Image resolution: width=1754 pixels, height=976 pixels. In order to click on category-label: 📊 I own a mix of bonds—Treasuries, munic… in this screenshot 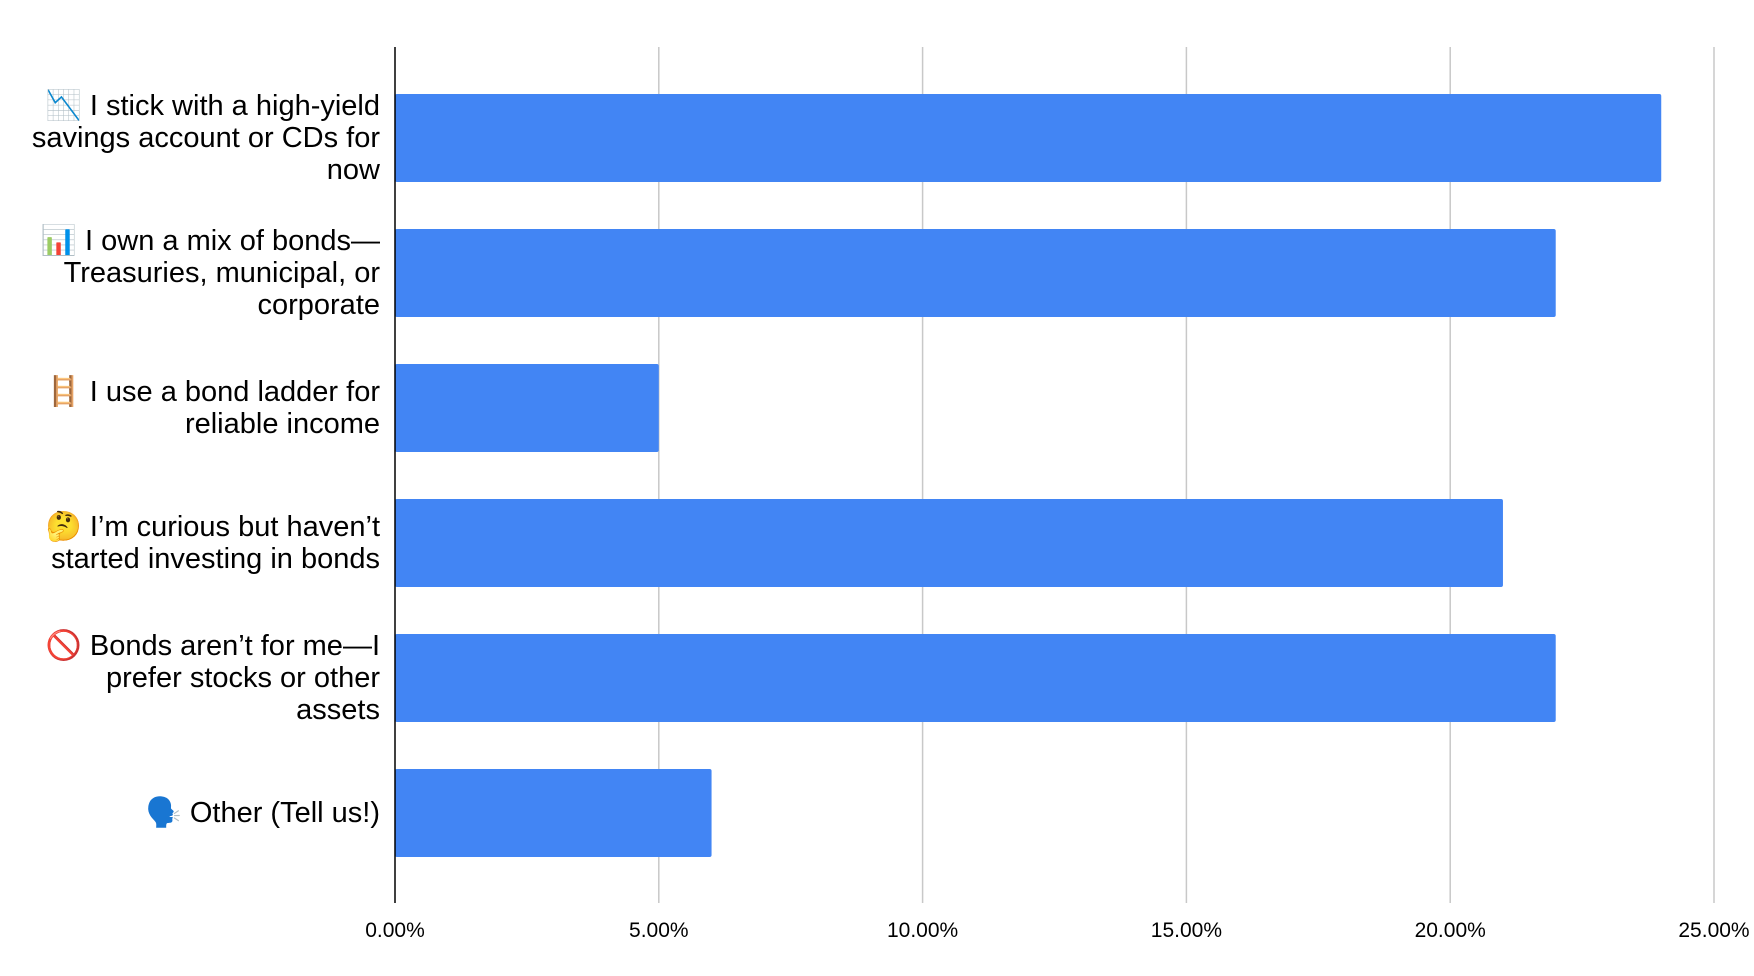, I will do `click(210, 273)`.